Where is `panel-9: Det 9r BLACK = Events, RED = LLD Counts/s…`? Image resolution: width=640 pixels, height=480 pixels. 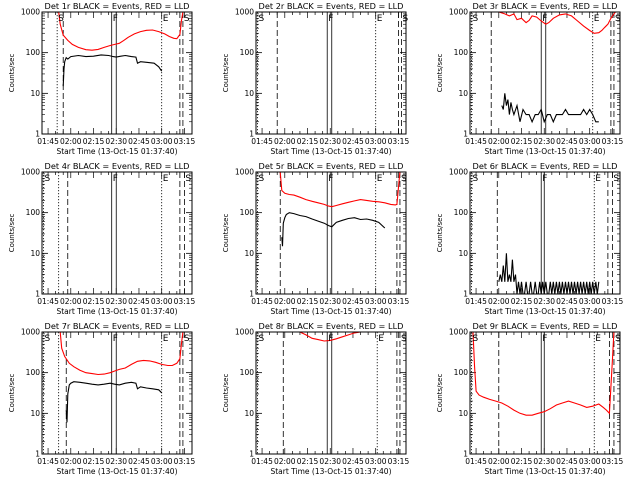 panel-9: Det 9r BLACK = Events, RED = LLD Counts/s… is located at coordinates (529, 398).